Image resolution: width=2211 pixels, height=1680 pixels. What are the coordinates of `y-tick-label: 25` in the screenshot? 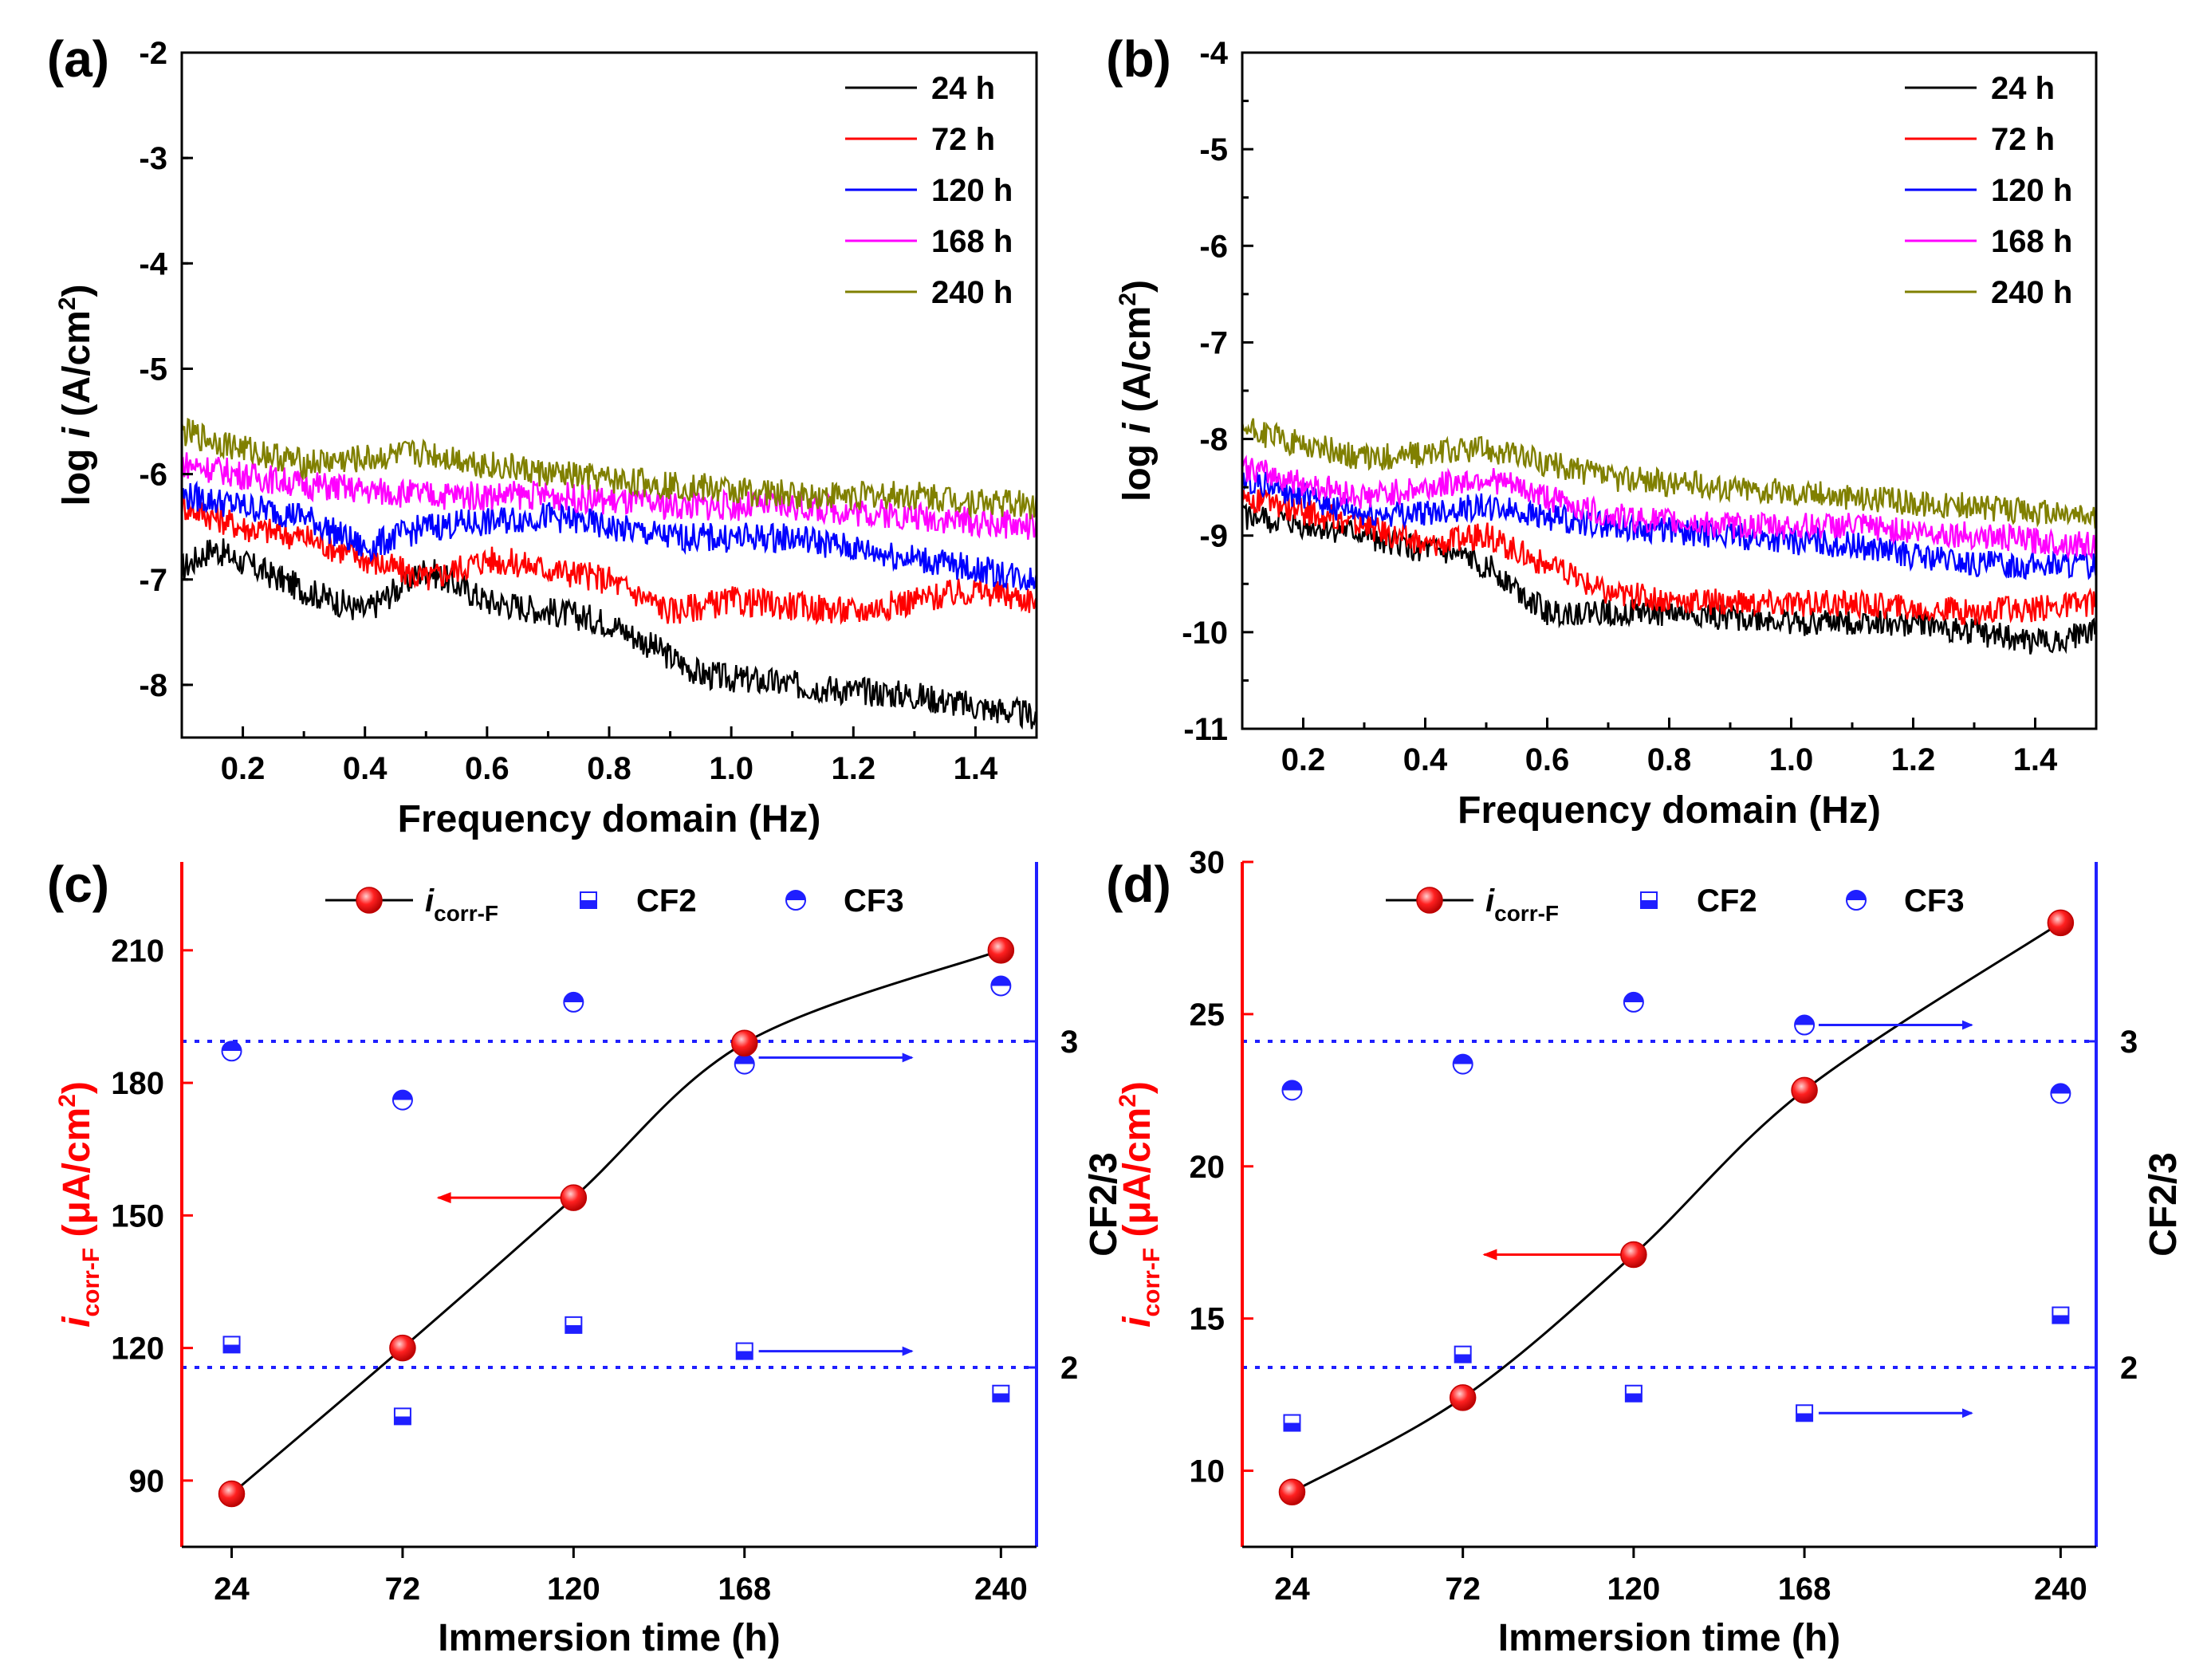 It's located at (1207, 1015).